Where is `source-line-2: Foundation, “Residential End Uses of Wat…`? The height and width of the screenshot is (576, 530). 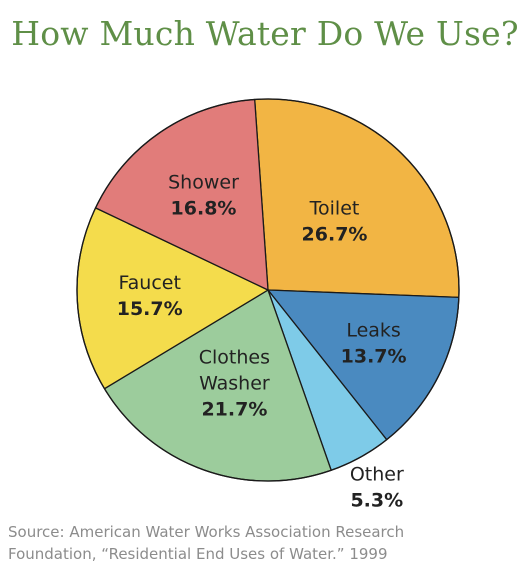 source-line-2: Foundation, “Residential End Uses of Wat… is located at coordinates (198, 554).